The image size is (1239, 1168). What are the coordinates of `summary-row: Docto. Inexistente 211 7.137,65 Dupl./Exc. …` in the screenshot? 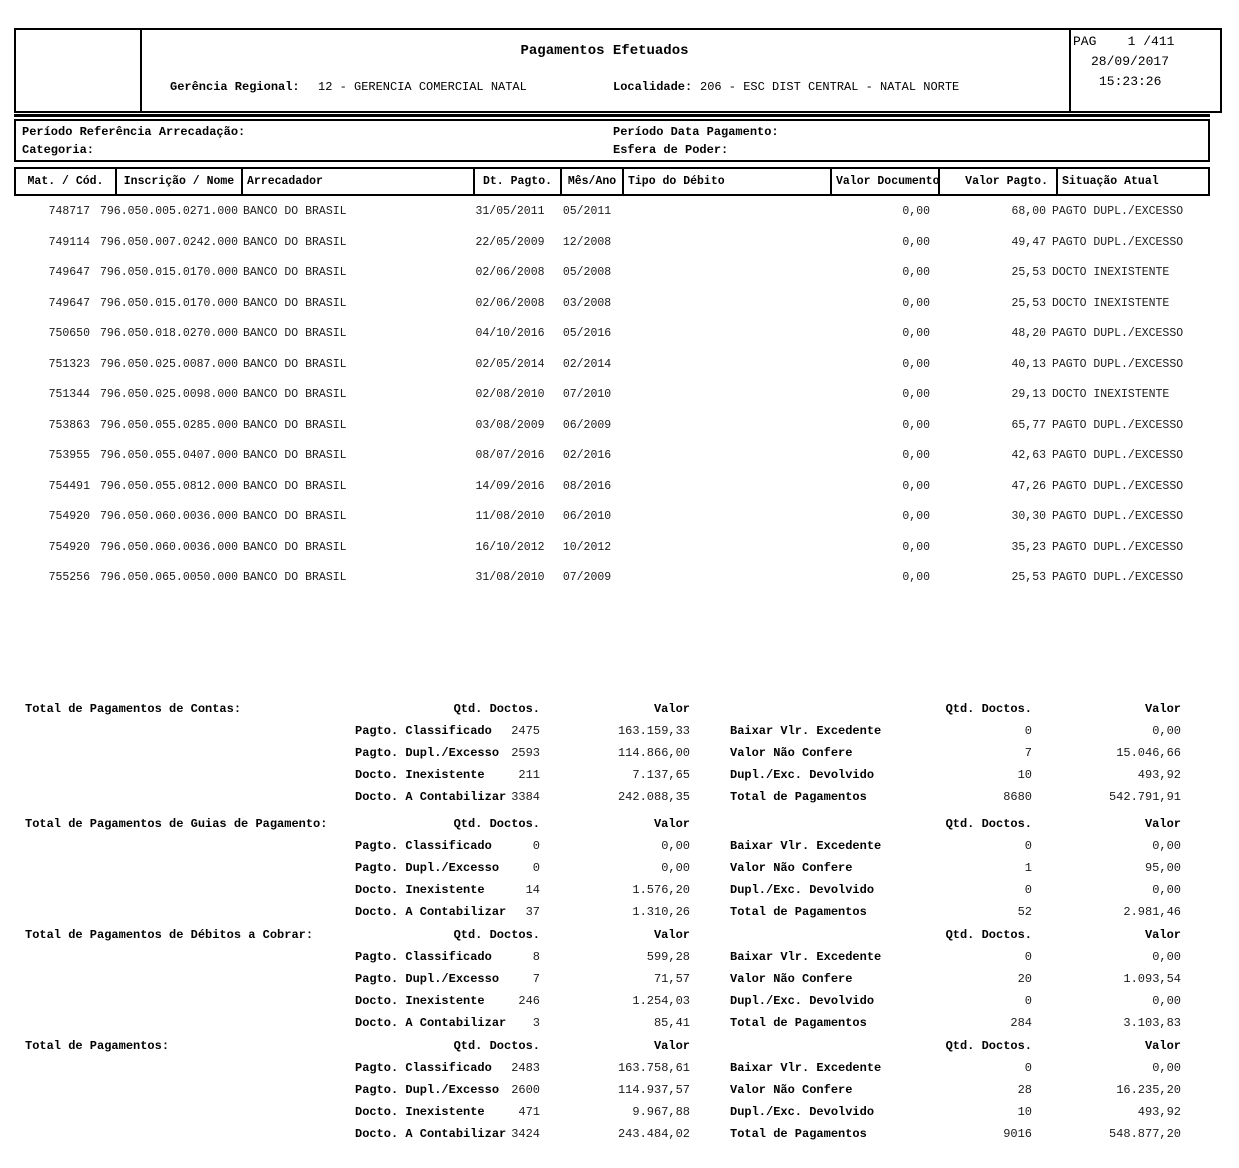 It's located at (619, 775).